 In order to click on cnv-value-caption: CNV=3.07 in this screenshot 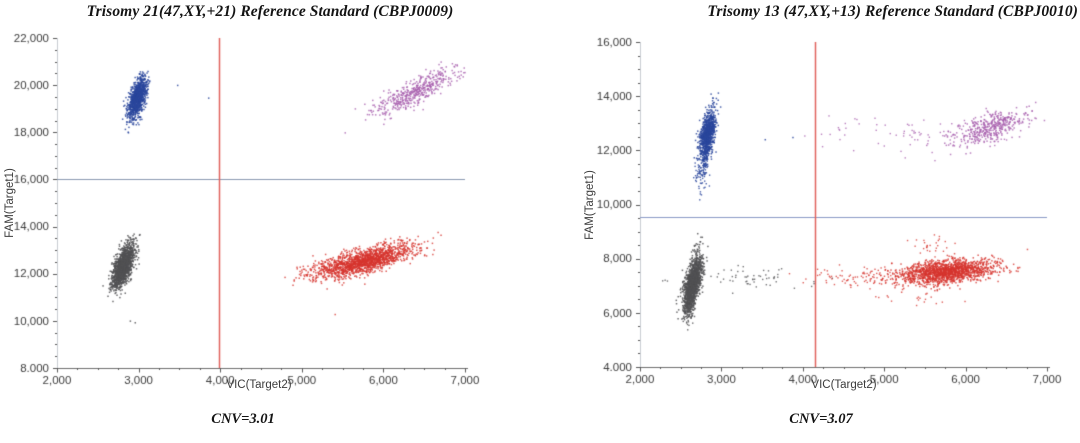, I will do `click(821, 419)`.